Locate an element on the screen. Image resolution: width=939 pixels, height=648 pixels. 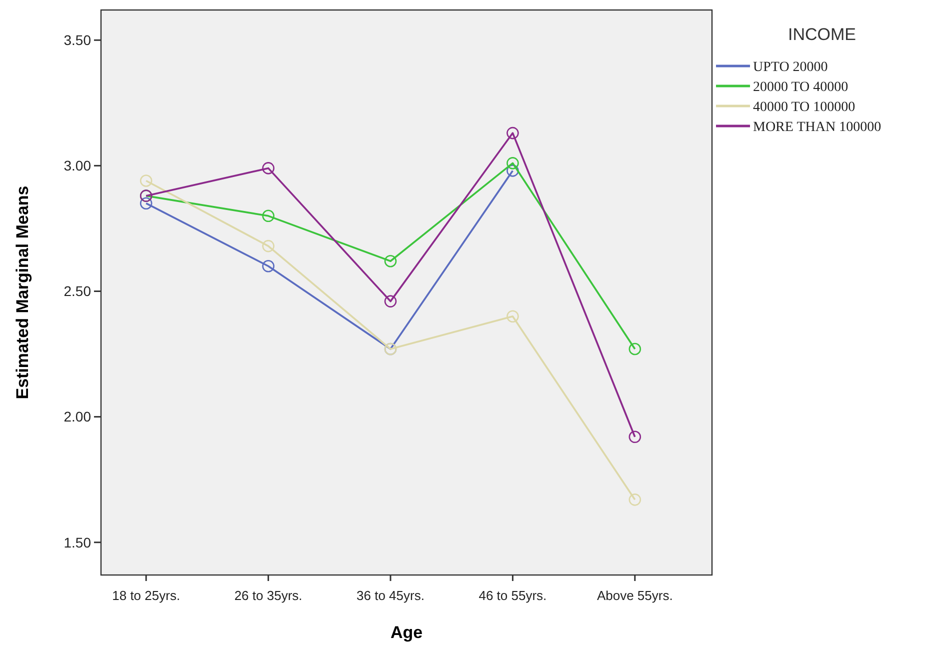
y-tick-label: 1.50 is located at coordinates (78, 542).